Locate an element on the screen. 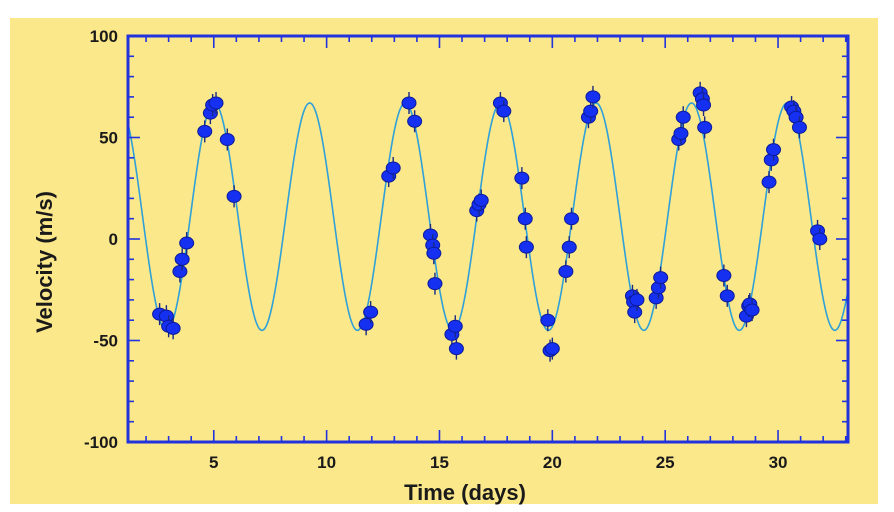 Image resolution: width=894 pixels, height=512 pixels. x-tick-label: 30 is located at coordinates (778, 462).